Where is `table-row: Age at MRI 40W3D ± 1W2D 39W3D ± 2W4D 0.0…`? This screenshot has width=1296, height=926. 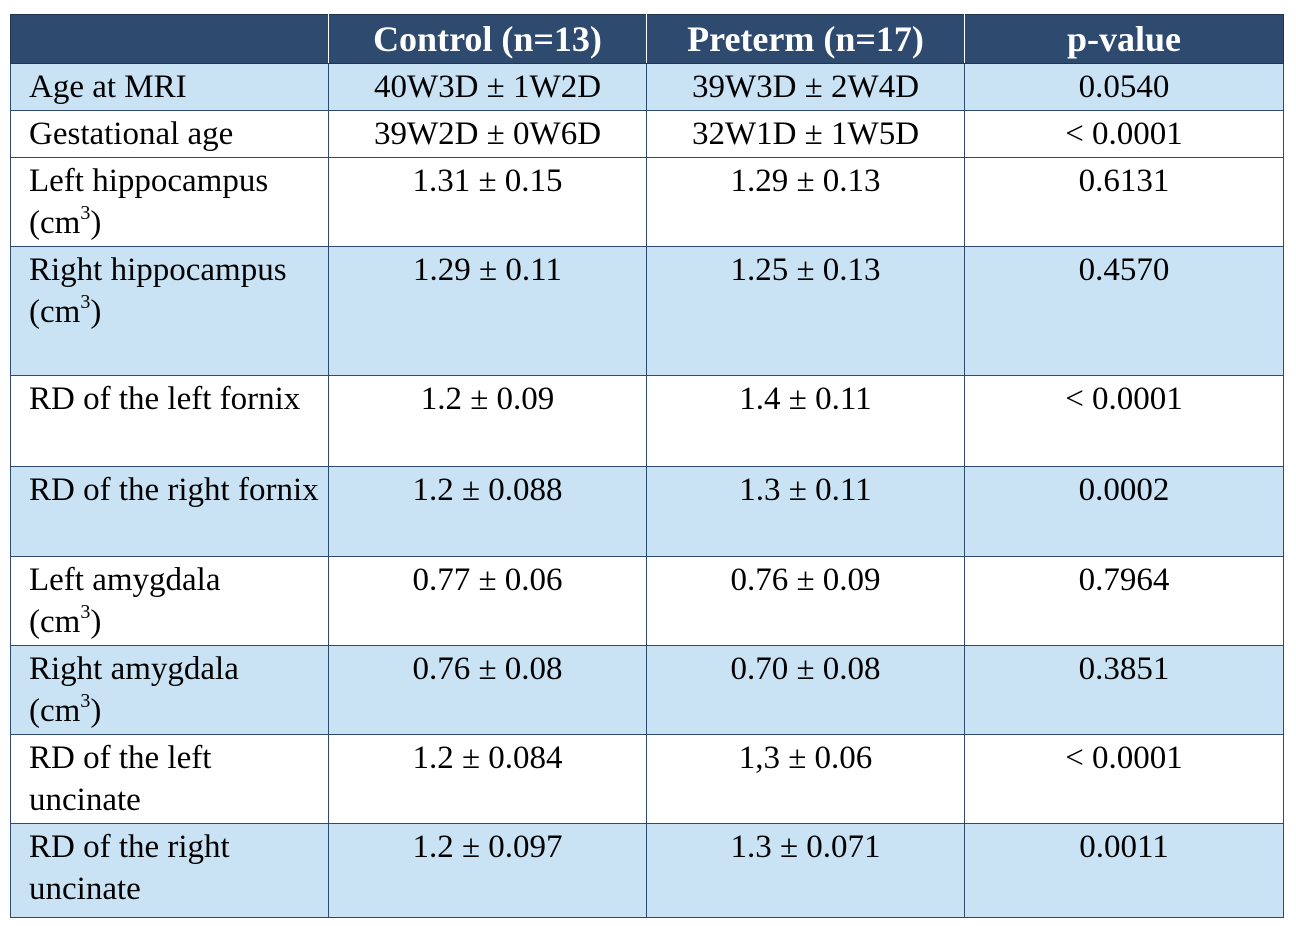
table-row: Age at MRI 40W3D ± 1W2D 39W3D ± 2W4D 0.0… is located at coordinates (647, 87).